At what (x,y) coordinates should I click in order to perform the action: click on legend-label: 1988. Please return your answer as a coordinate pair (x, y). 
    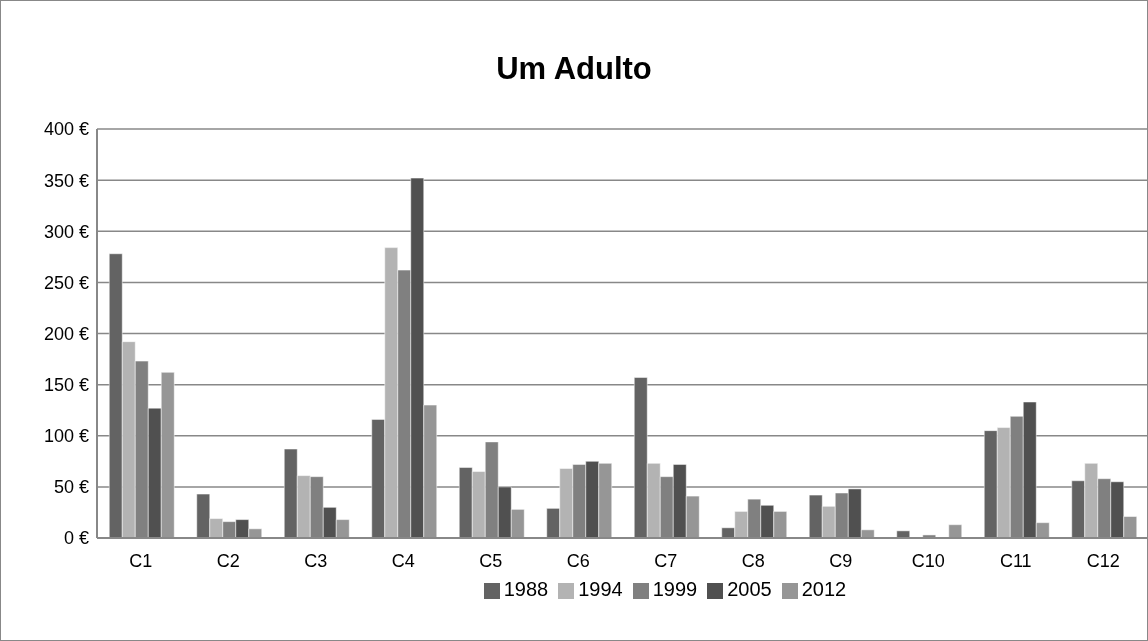
    Looking at the image, I should click on (526, 589).